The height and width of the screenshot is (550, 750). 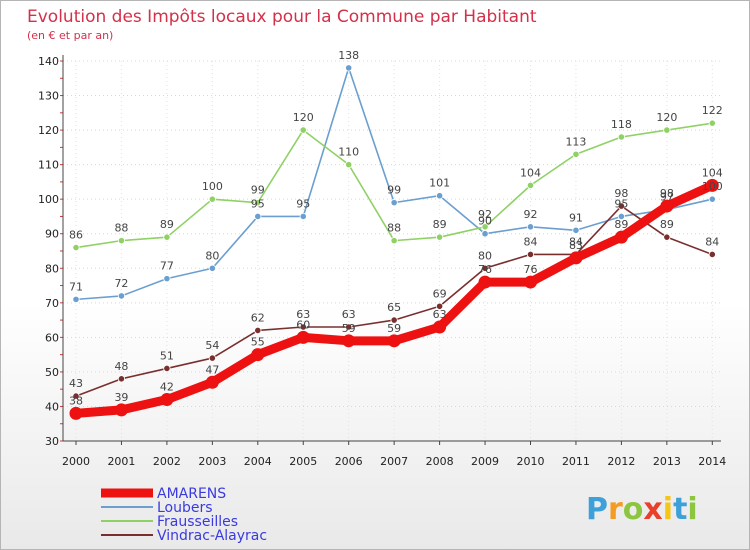 I want to click on data-label: 54, so click(x=212, y=345).